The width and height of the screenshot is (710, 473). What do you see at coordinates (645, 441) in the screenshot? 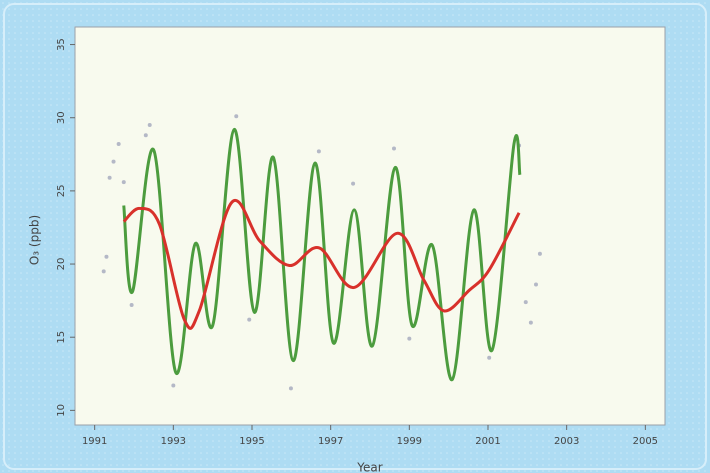
I see `x-tick-label: 2005` at bounding box center [645, 441].